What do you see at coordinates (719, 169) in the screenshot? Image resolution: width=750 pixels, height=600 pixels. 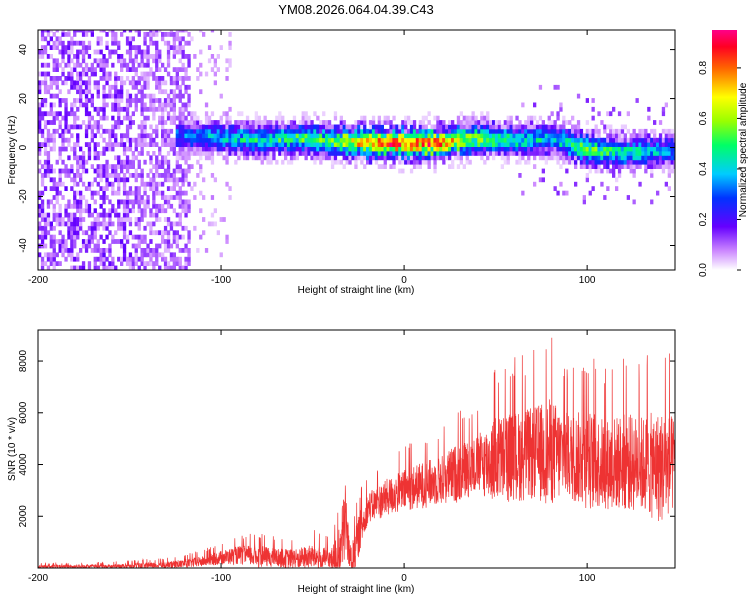 I see `colorbar-ticks: 0.00.20.40.60.8` at bounding box center [719, 169].